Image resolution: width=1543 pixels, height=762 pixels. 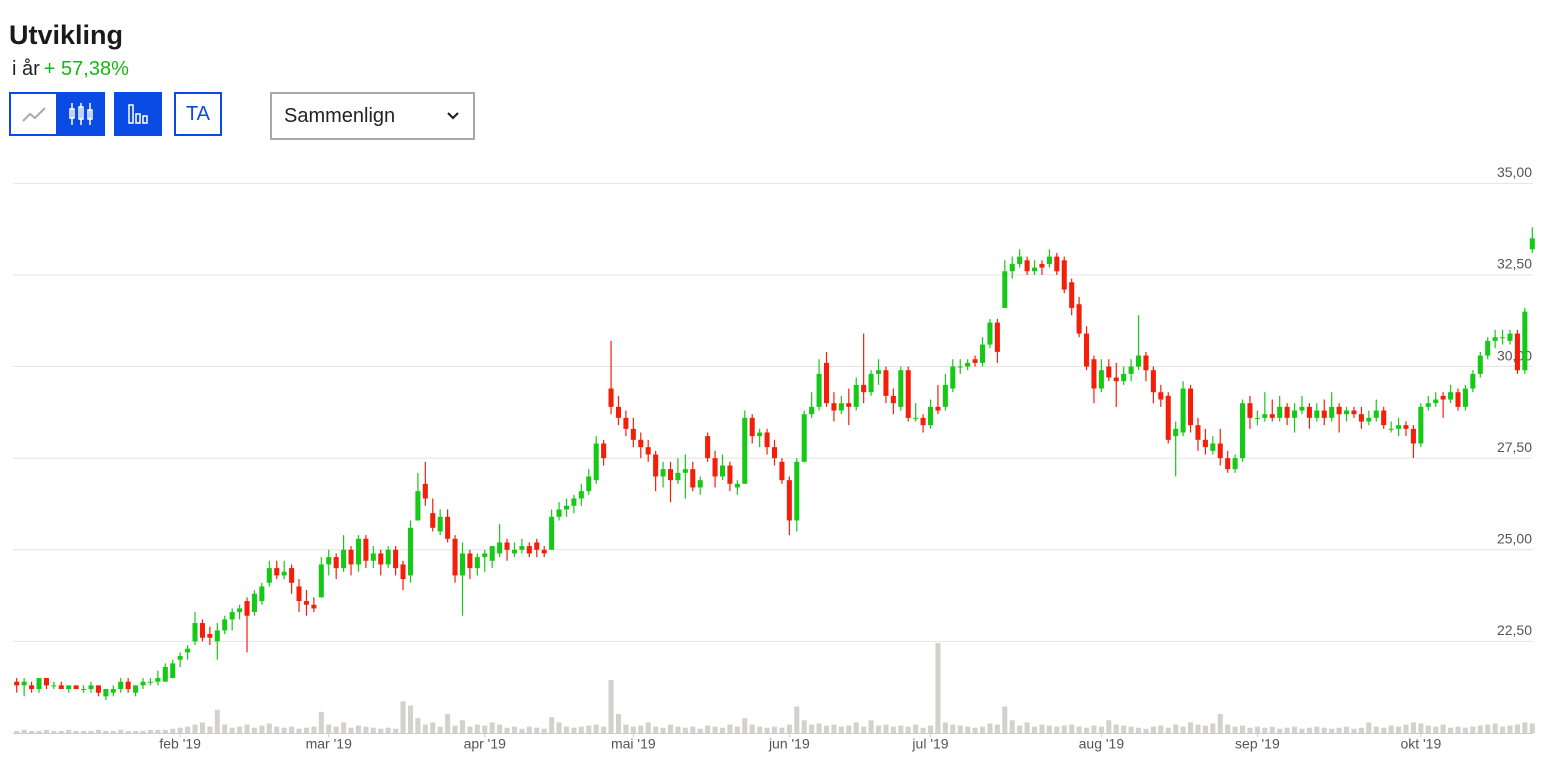 What do you see at coordinates (198, 114) in the screenshot?
I see `ta-button: TA` at bounding box center [198, 114].